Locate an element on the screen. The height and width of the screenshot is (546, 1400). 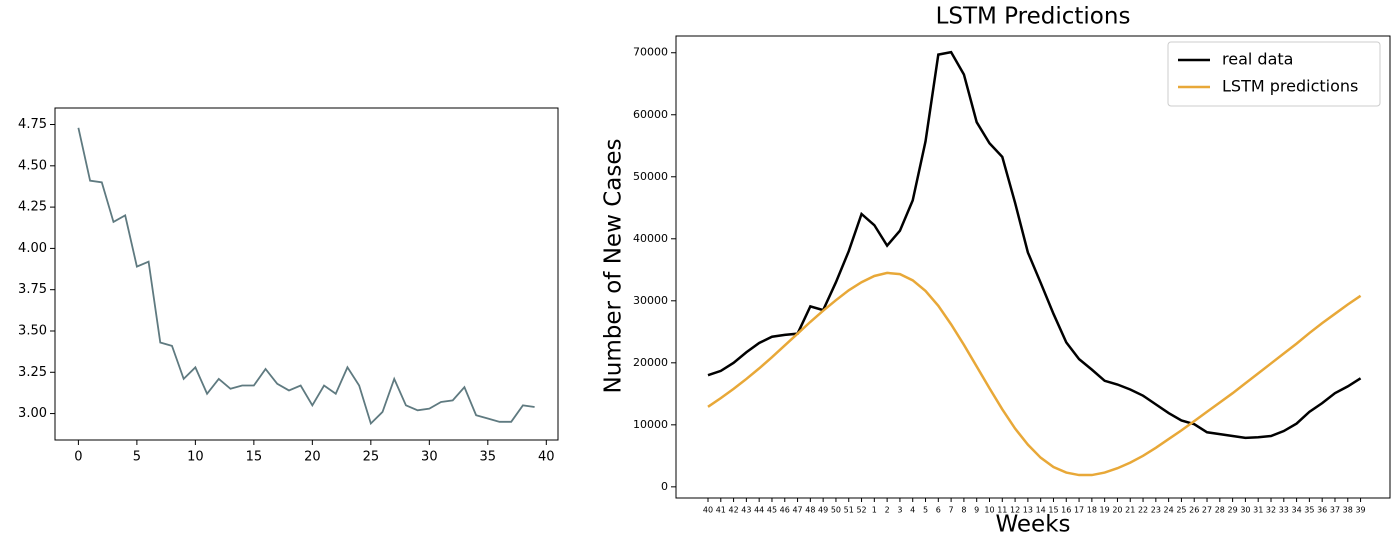
x-tick-label: 17 is located at coordinates (1079, 510).